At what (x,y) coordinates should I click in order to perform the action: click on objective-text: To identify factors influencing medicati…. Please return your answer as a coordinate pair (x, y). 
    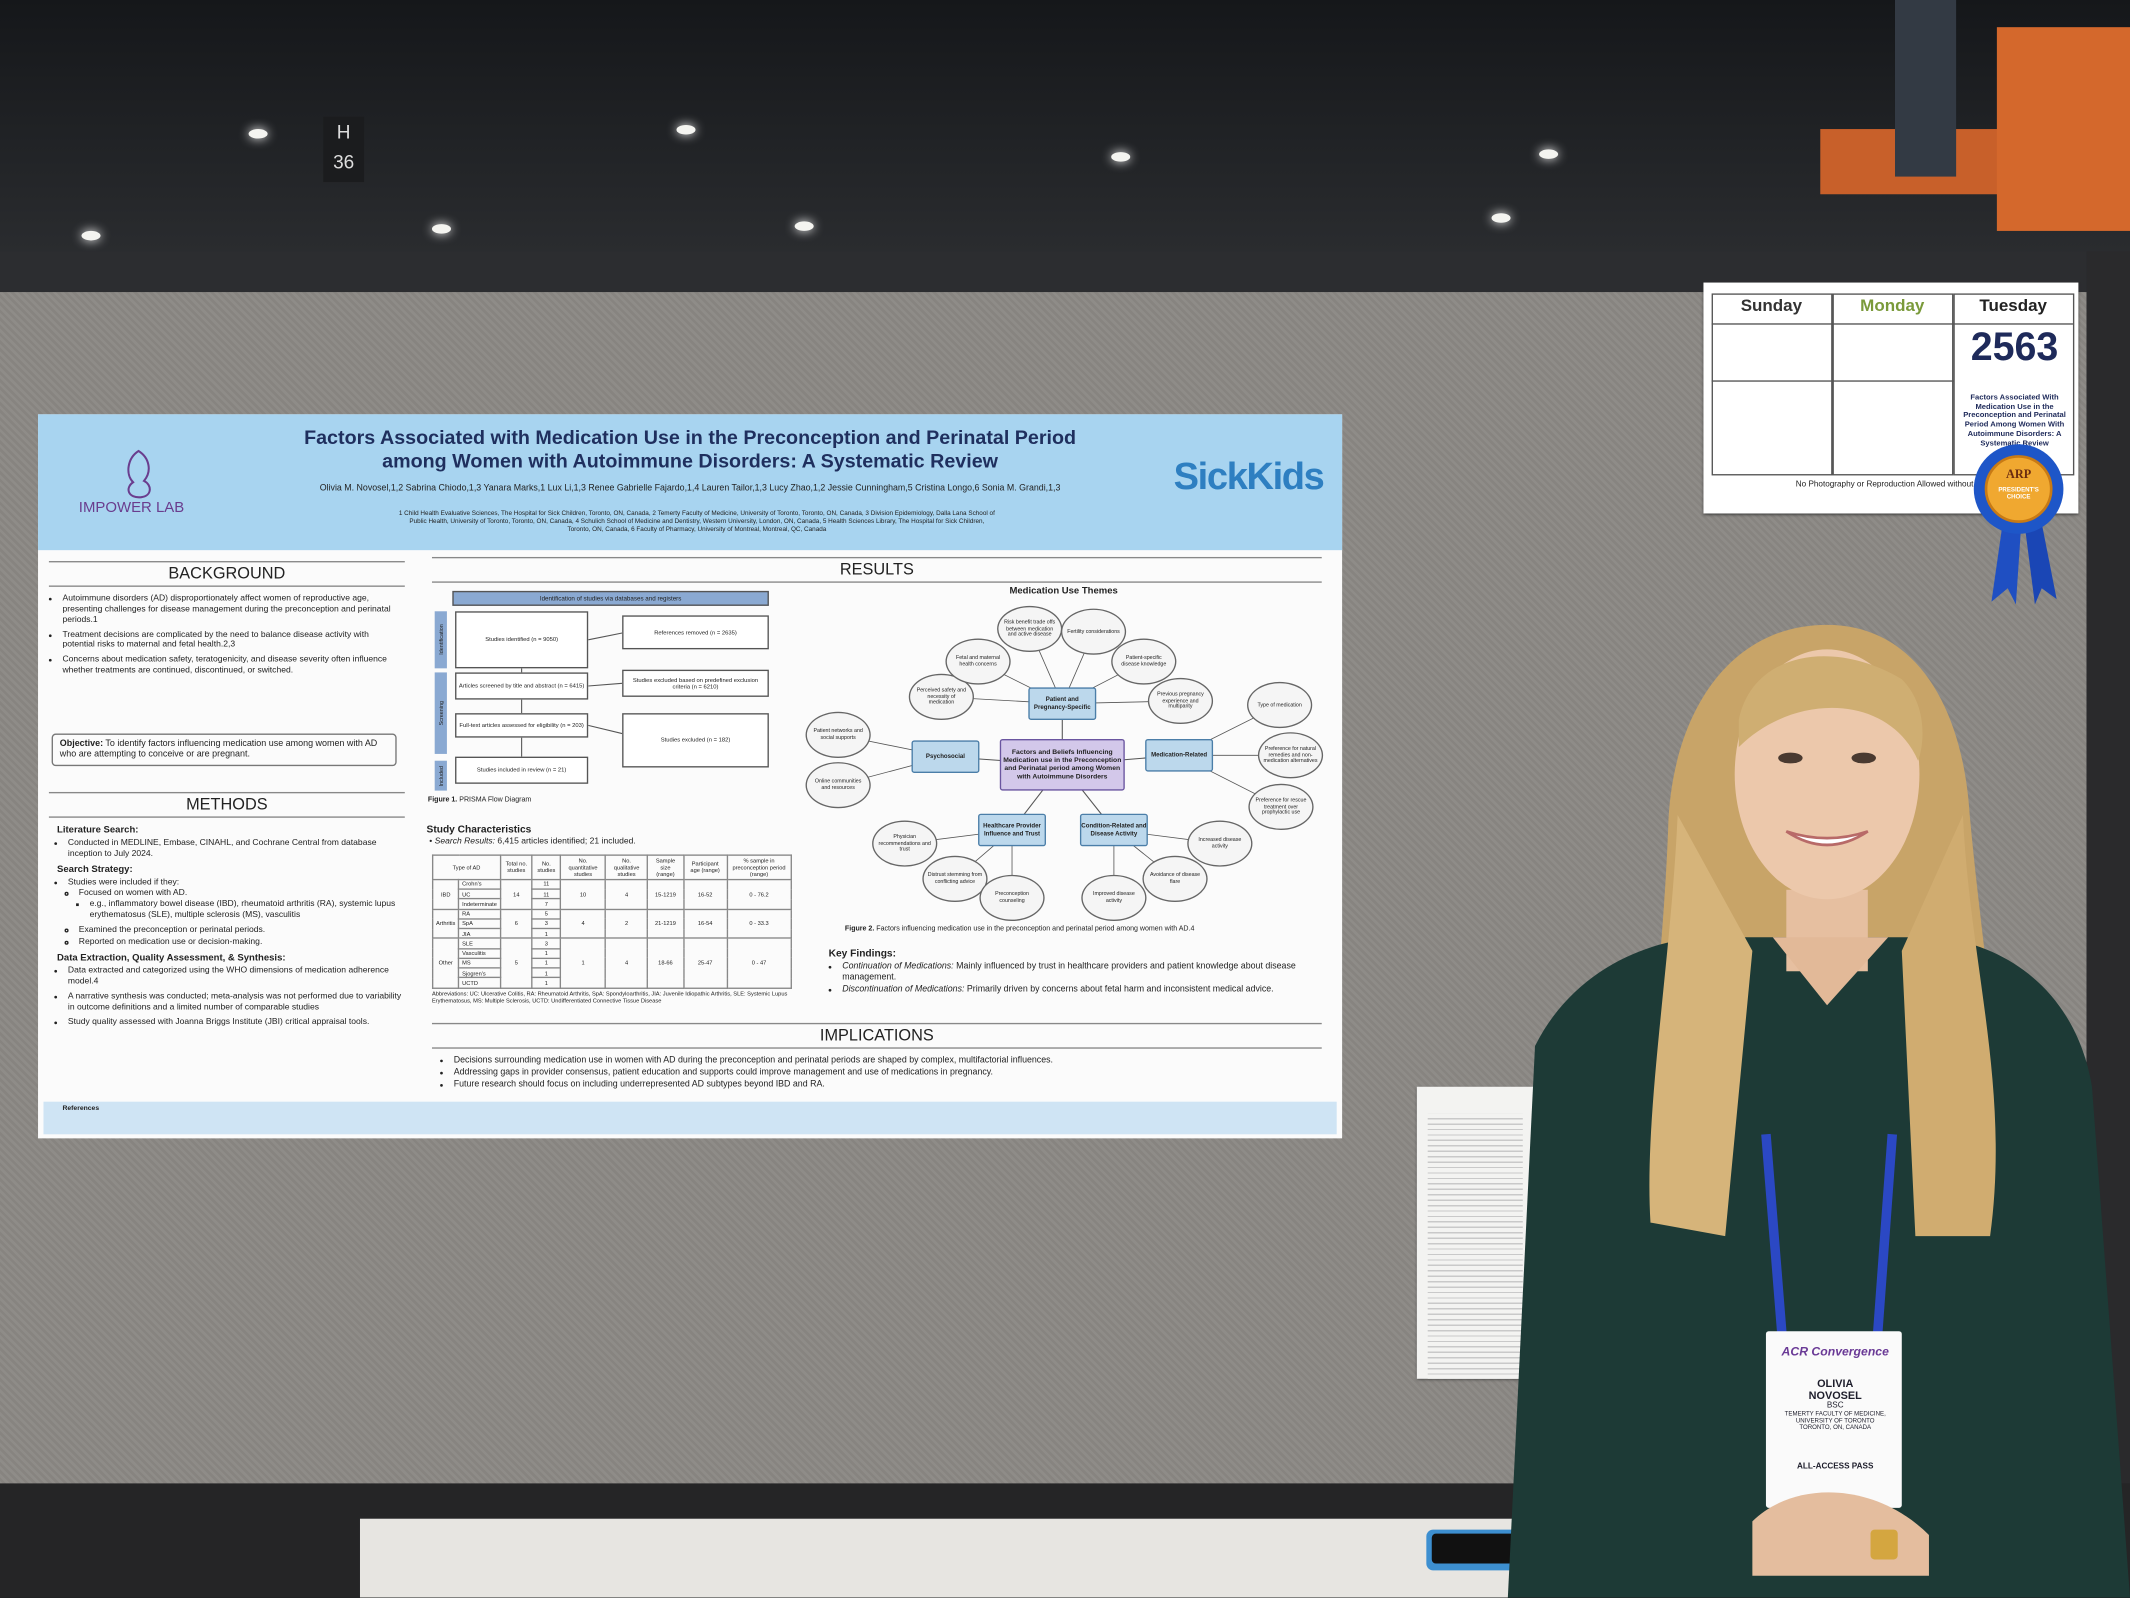
    Looking at the image, I should click on (218, 749).